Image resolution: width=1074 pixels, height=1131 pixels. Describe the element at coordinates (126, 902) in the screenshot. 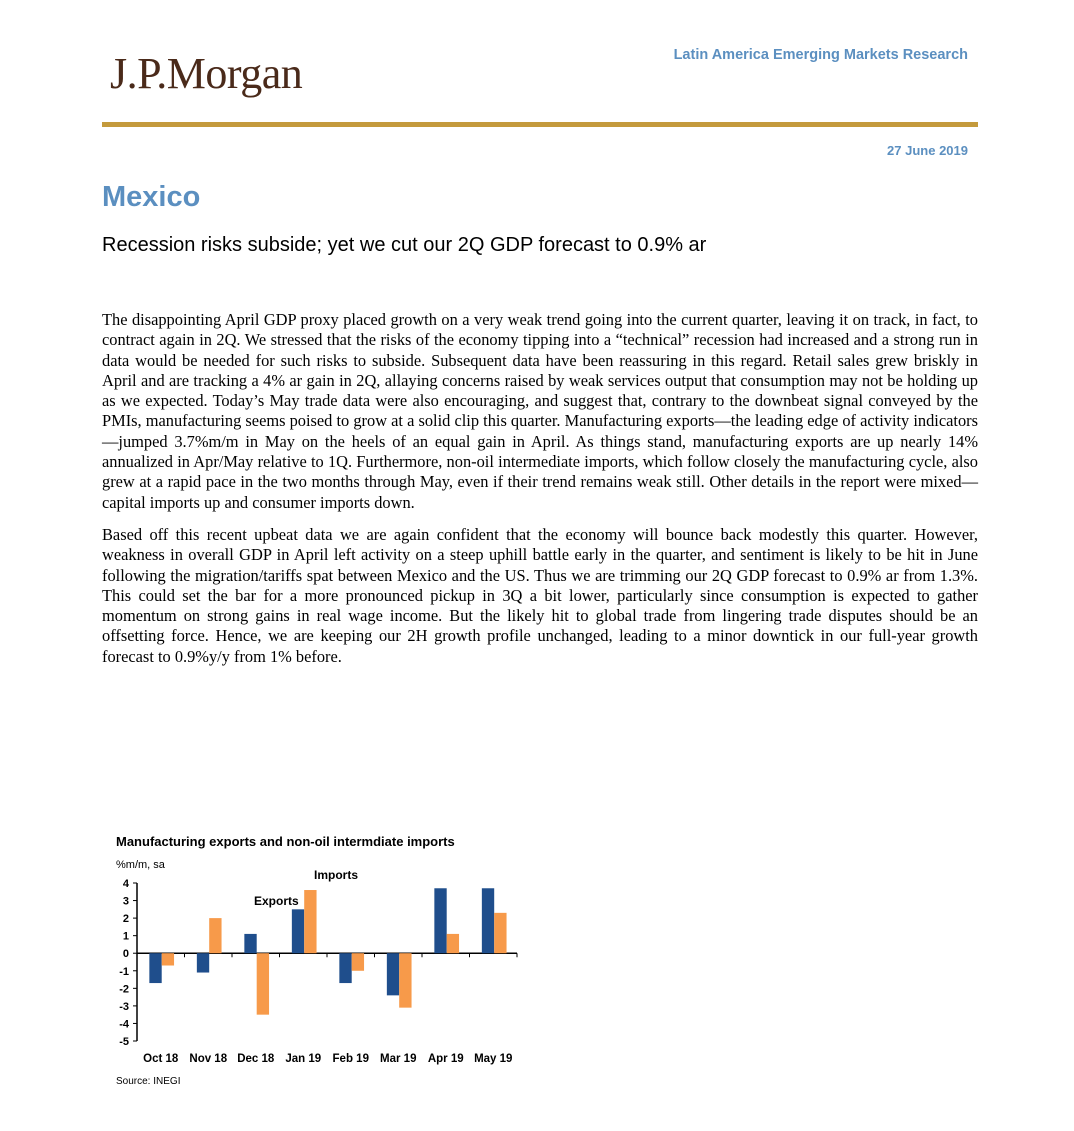

I see `y-tick-label: 3` at that location.